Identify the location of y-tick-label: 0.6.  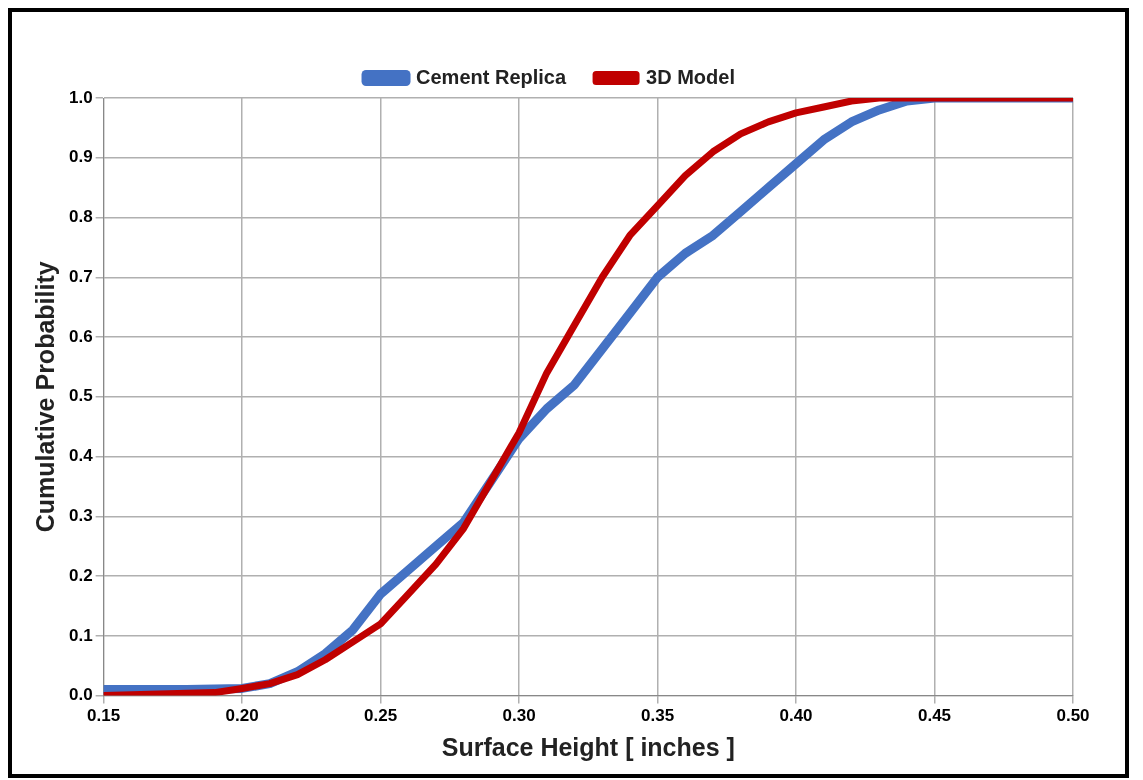
(80, 336).